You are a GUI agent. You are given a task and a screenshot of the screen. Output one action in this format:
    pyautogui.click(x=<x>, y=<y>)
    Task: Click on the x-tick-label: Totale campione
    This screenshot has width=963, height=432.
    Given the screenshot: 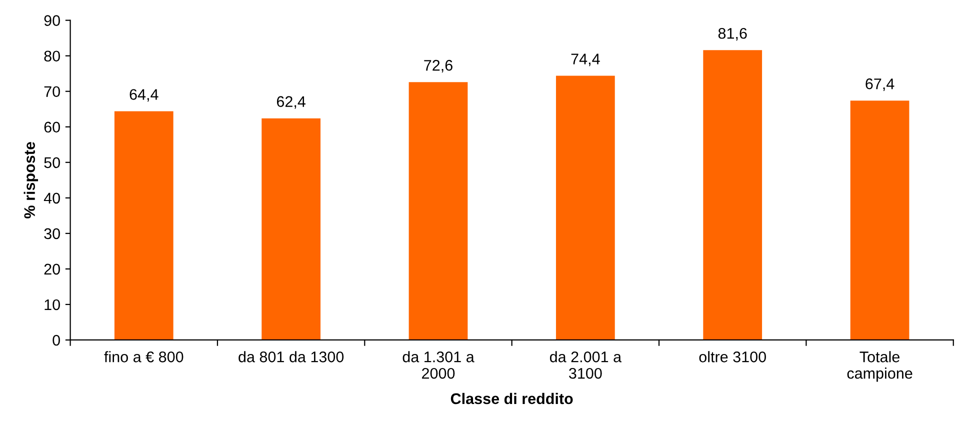 What is the action you would take?
    pyautogui.click(x=879, y=366)
    